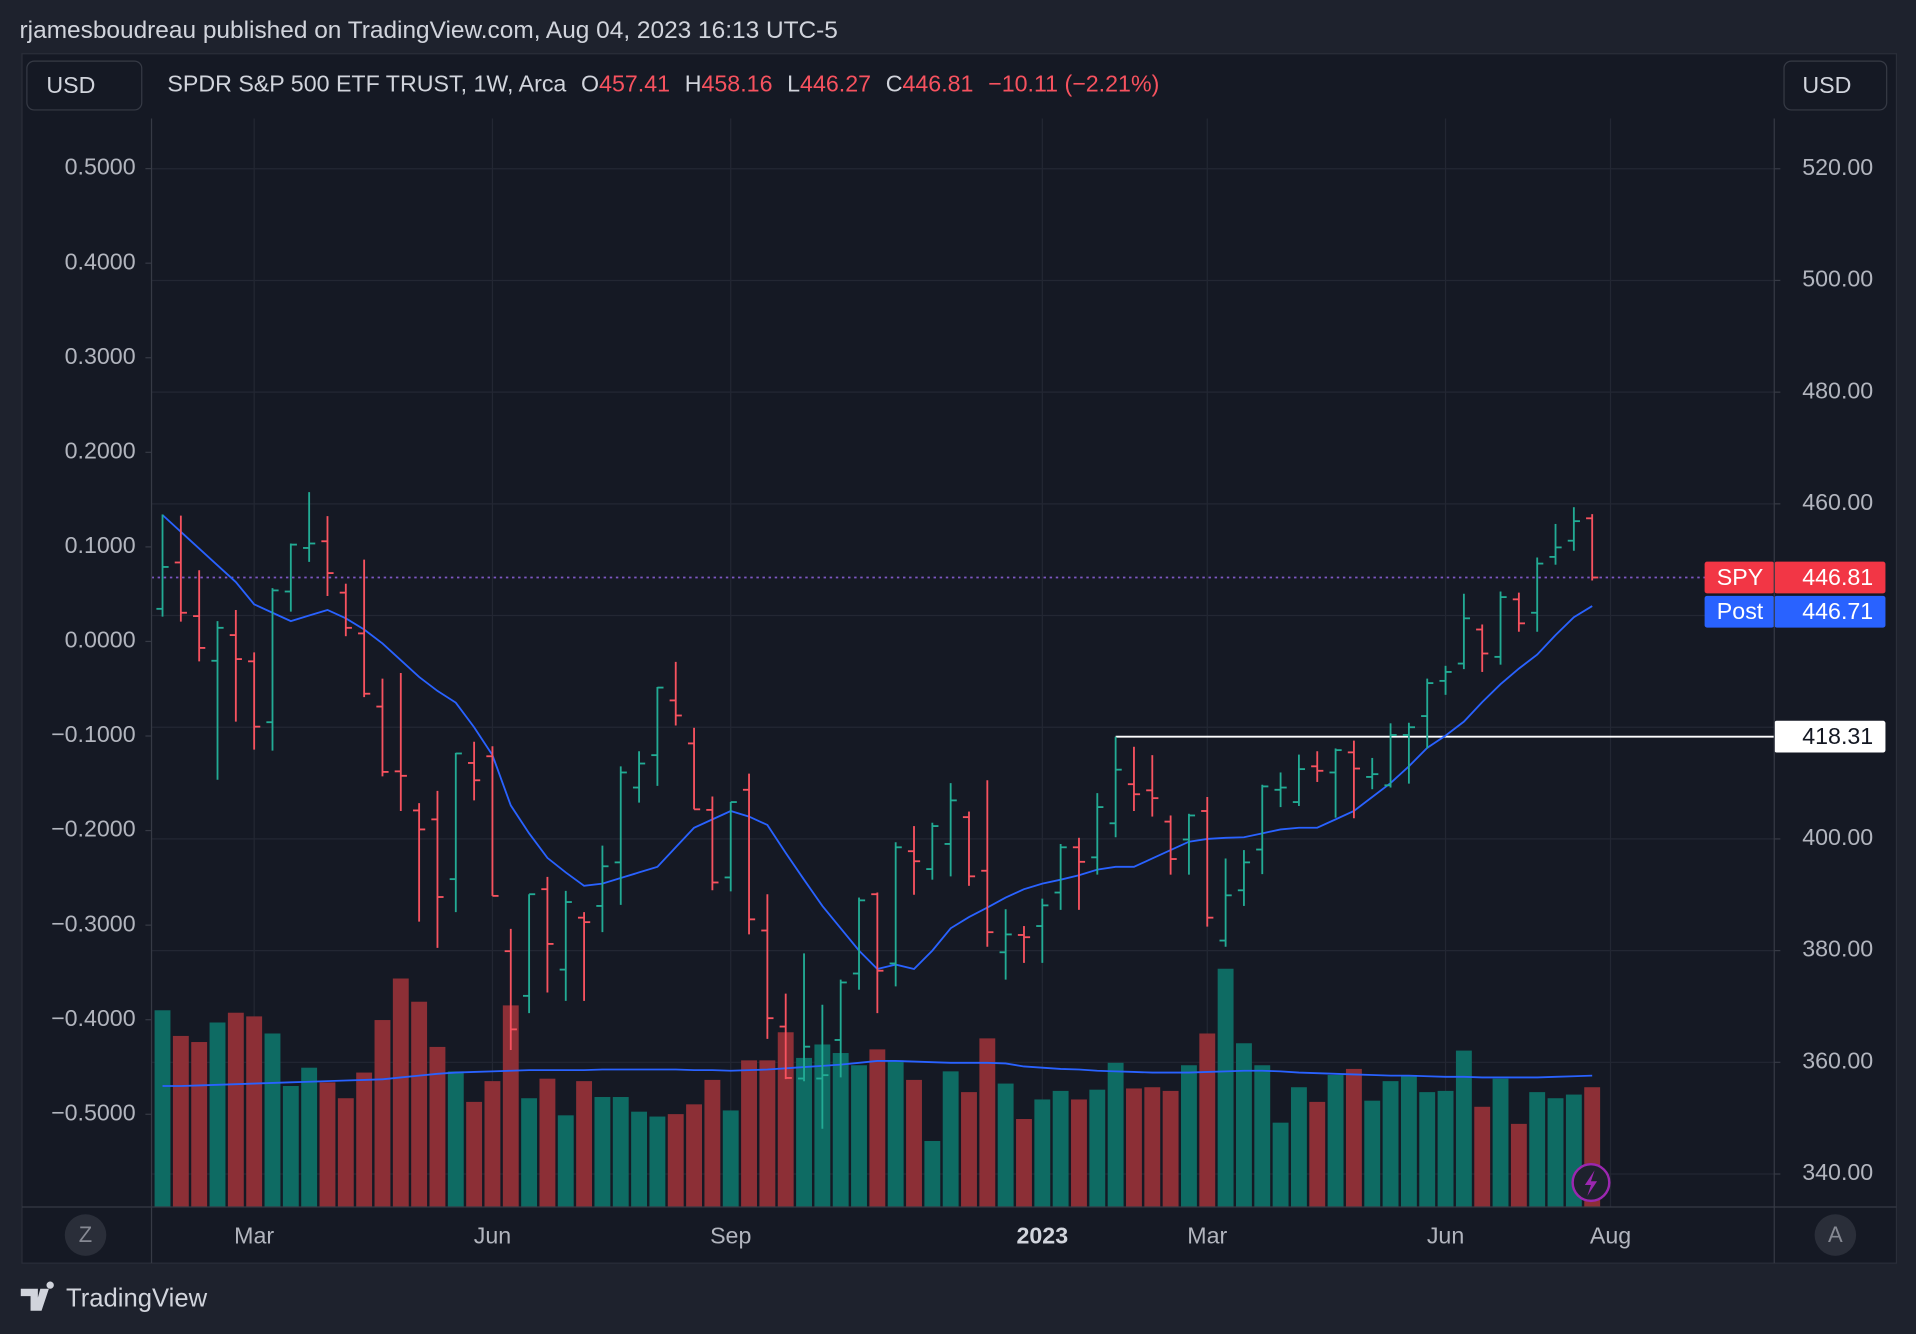 The width and height of the screenshot is (1916, 1334). Describe the element at coordinates (730, 1236) in the screenshot. I see `x-tick-label: Sep` at that location.